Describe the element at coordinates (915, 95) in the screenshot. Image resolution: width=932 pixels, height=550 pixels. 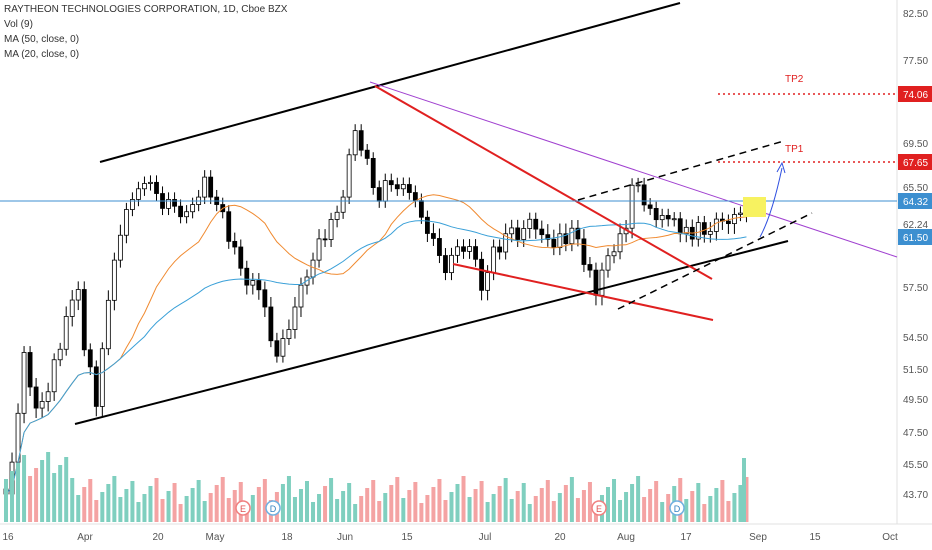
I see `price-marker-label: 74.06` at that location.